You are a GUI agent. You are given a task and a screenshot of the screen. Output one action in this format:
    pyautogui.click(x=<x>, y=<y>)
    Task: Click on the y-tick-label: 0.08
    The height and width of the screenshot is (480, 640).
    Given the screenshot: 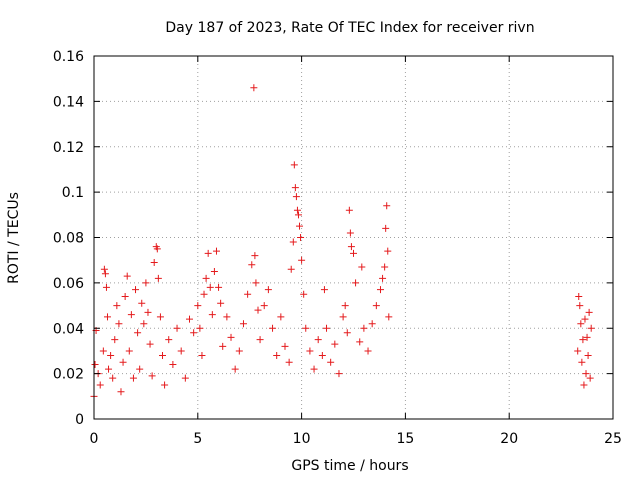 What is the action you would take?
    pyautogui.click(x=68, y=239)
    